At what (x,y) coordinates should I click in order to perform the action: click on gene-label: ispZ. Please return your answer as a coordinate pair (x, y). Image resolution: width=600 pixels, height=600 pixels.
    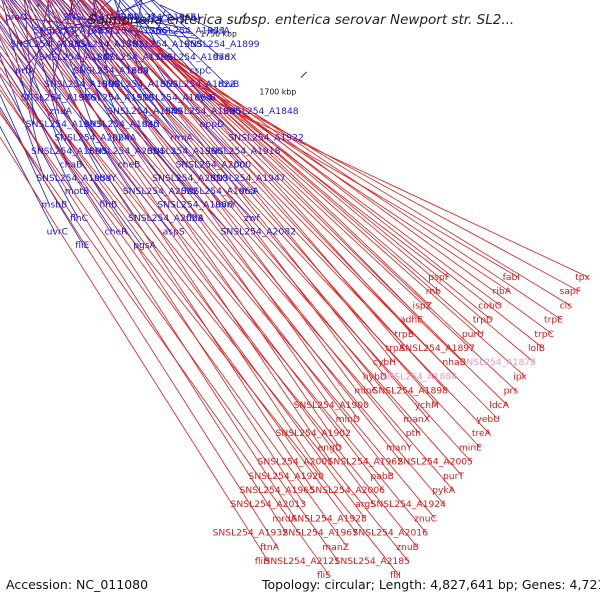
    Looking at the image, I should click on (422, 305).